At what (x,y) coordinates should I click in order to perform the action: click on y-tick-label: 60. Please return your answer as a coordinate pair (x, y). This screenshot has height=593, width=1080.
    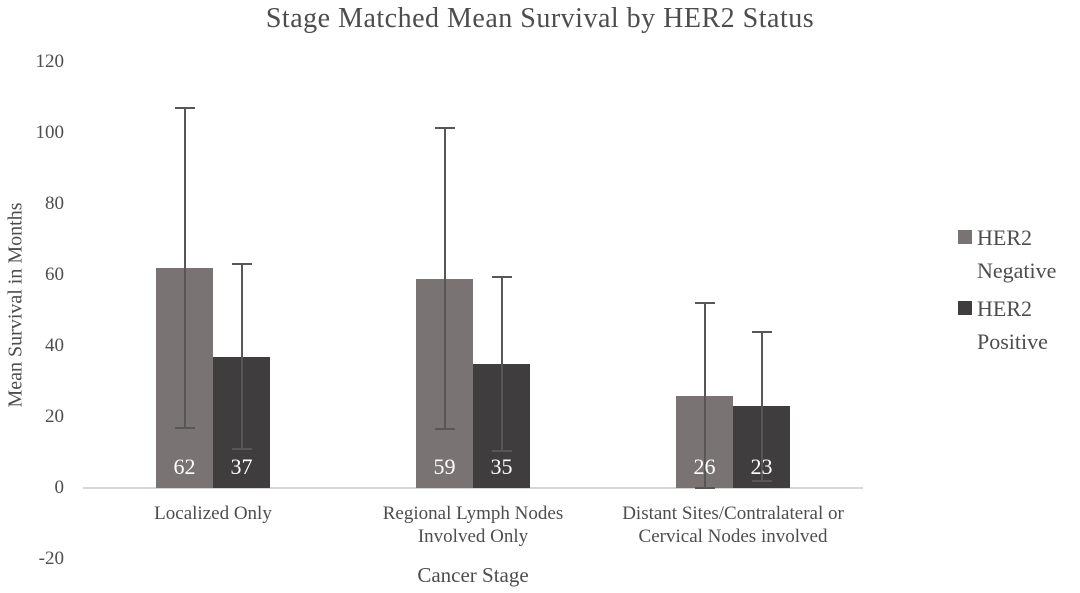
    Looking at the image, I should click on (54, 274).